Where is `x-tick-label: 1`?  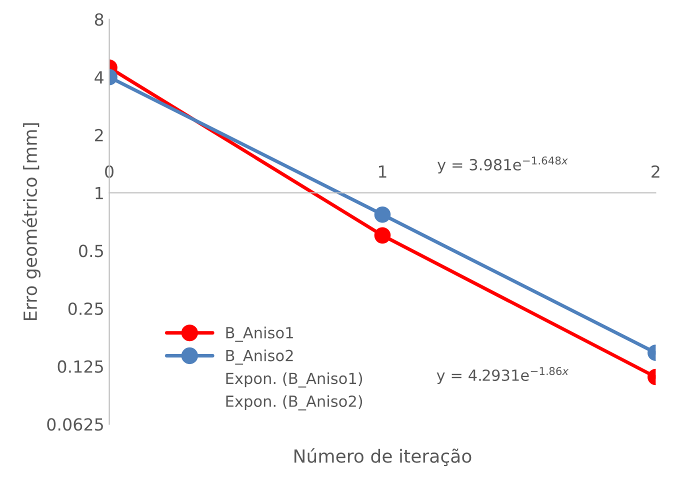 x-tick-label: 1 is located at coordinates (382, 172).